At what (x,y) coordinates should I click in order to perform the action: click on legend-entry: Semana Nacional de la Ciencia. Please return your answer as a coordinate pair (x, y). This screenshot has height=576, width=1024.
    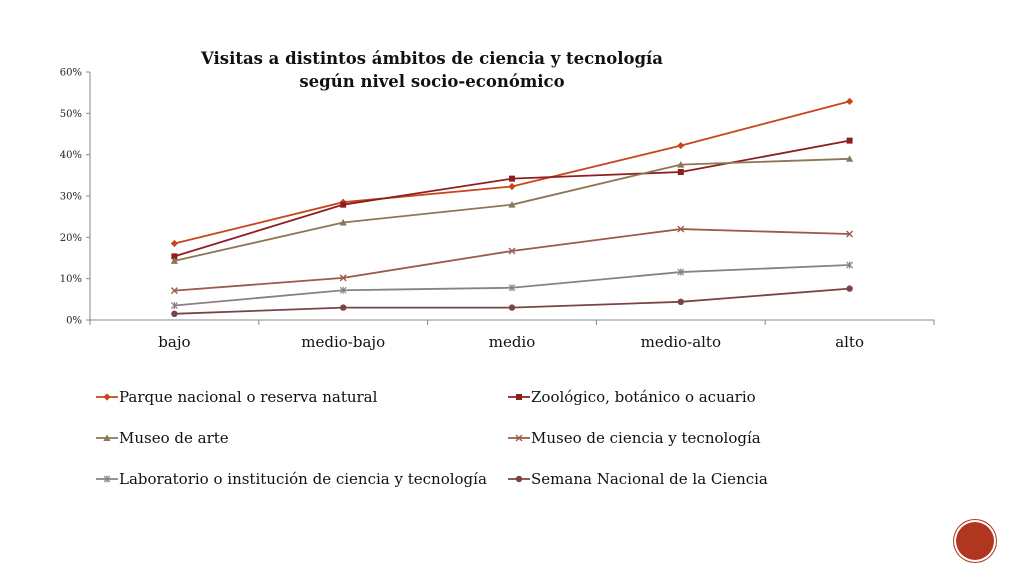
    Looking at the image, I should click on (638, 479).